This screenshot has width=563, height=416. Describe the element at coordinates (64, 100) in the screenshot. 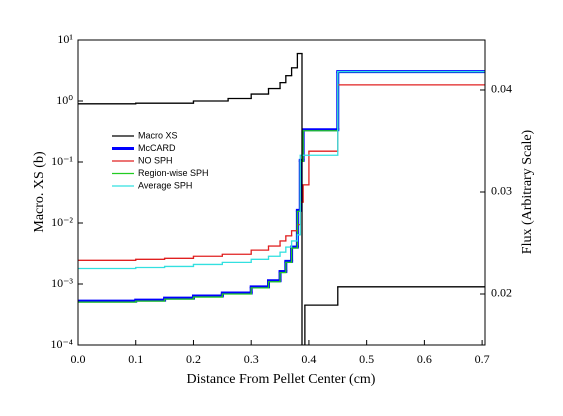

I see `y-tick-label: 10⁰` at that location.